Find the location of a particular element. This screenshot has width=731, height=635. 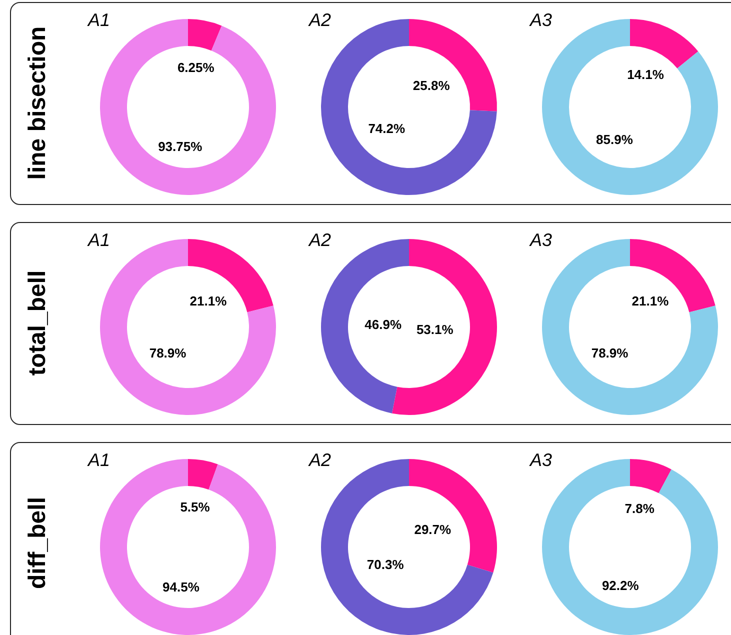

data-label: 29.7% is located at coordinates (433, 529).